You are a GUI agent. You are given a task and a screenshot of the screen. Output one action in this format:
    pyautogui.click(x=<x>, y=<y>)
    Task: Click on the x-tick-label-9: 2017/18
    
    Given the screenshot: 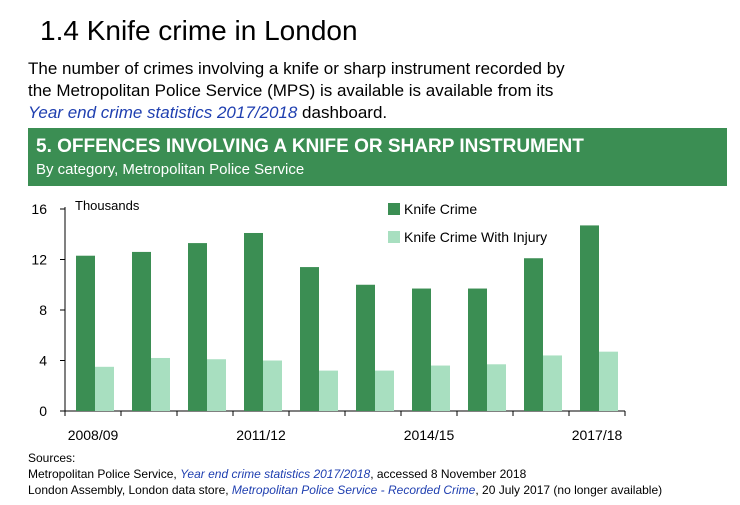 What is the action you would take?
    pyautogui.click(x=597, y=435)
    